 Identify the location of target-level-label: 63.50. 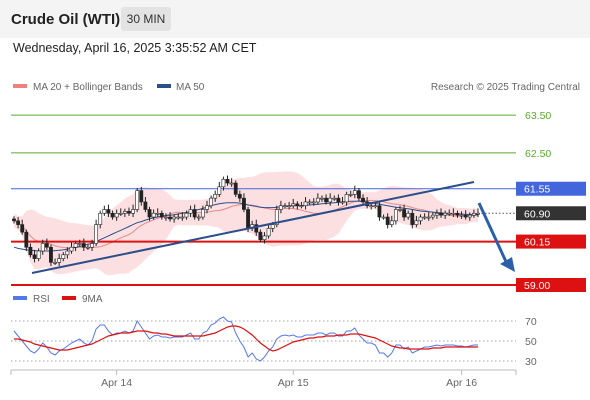
(538, 116).